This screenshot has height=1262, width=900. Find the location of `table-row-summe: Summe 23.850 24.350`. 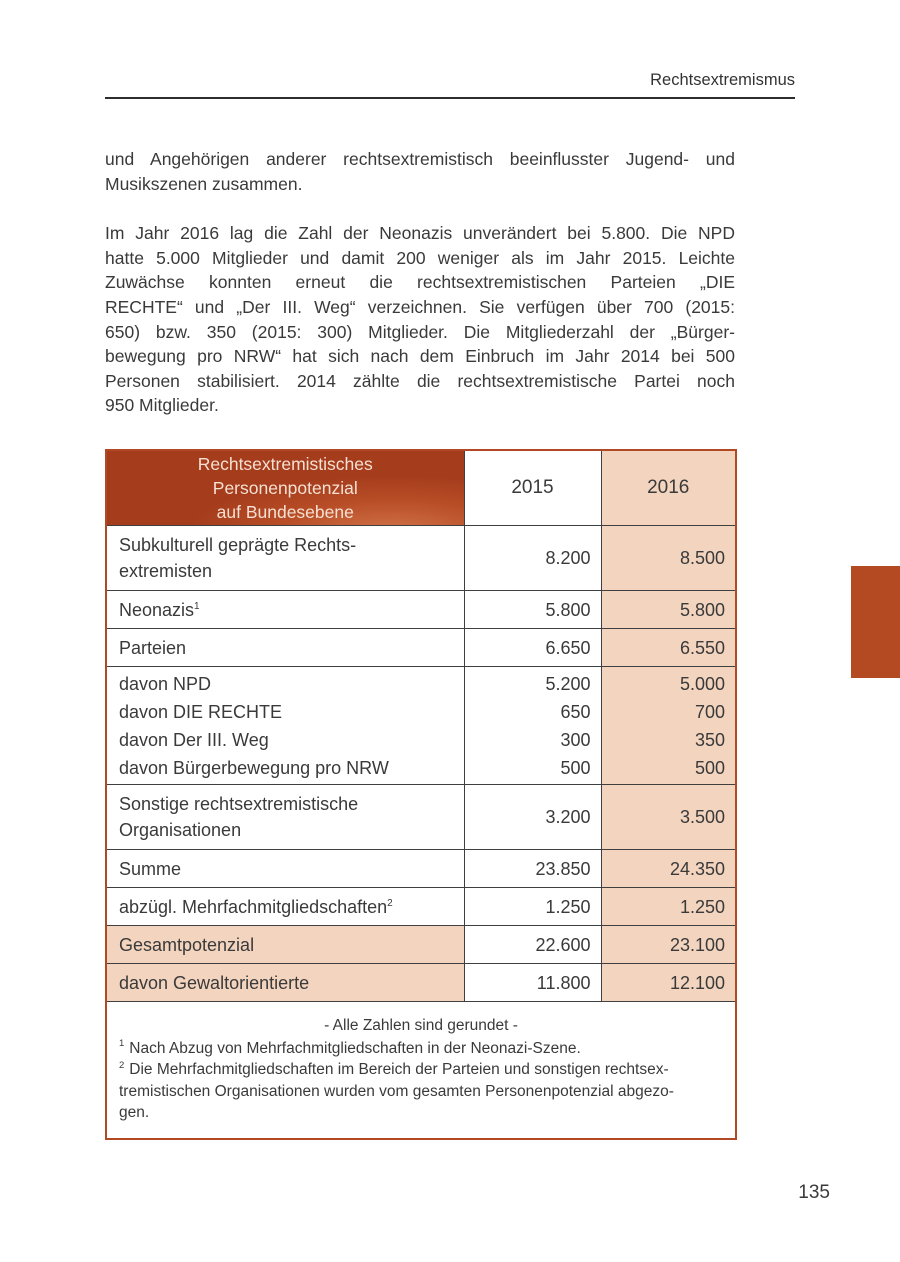

table-row-summe: Summe 23.850 24.350 is located at coordinates (421, 868).